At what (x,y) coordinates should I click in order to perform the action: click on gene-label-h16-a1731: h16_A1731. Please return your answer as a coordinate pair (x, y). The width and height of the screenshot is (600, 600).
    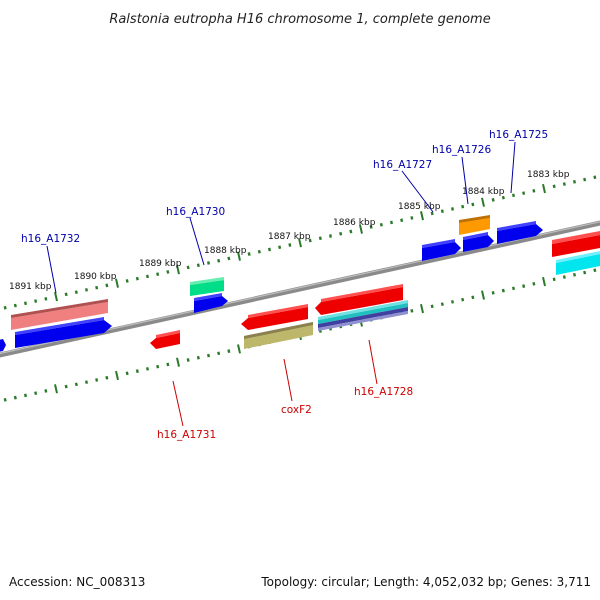
    Looking at the image, I should click on (186, 435).